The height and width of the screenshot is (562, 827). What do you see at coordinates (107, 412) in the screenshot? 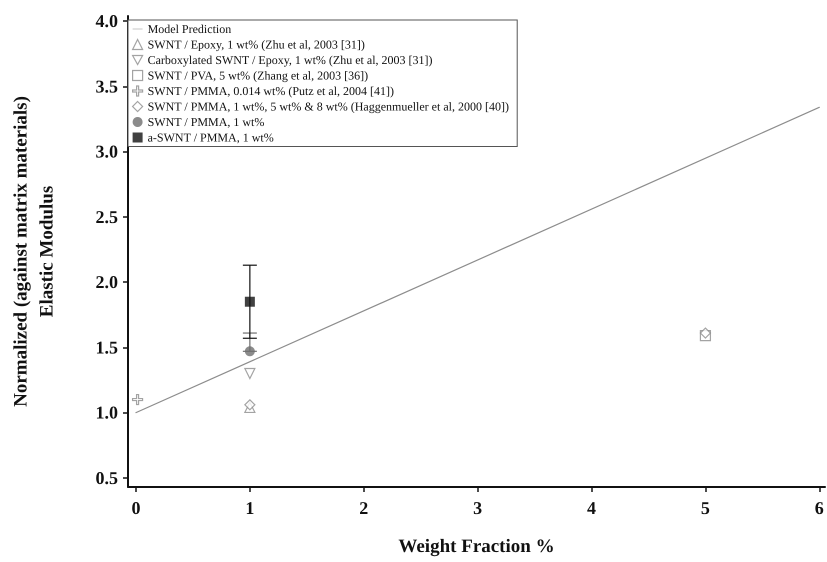
I see `y-tick-label: 1.0` at bounding box center [107, 412].